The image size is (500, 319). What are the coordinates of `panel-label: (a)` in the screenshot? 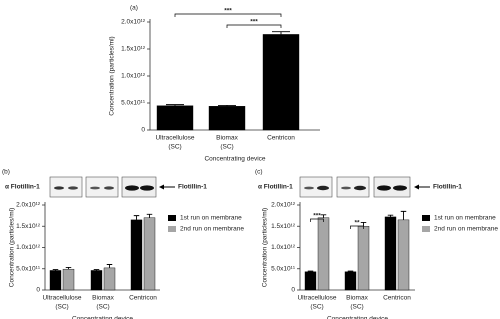 It's located at (134, 8).